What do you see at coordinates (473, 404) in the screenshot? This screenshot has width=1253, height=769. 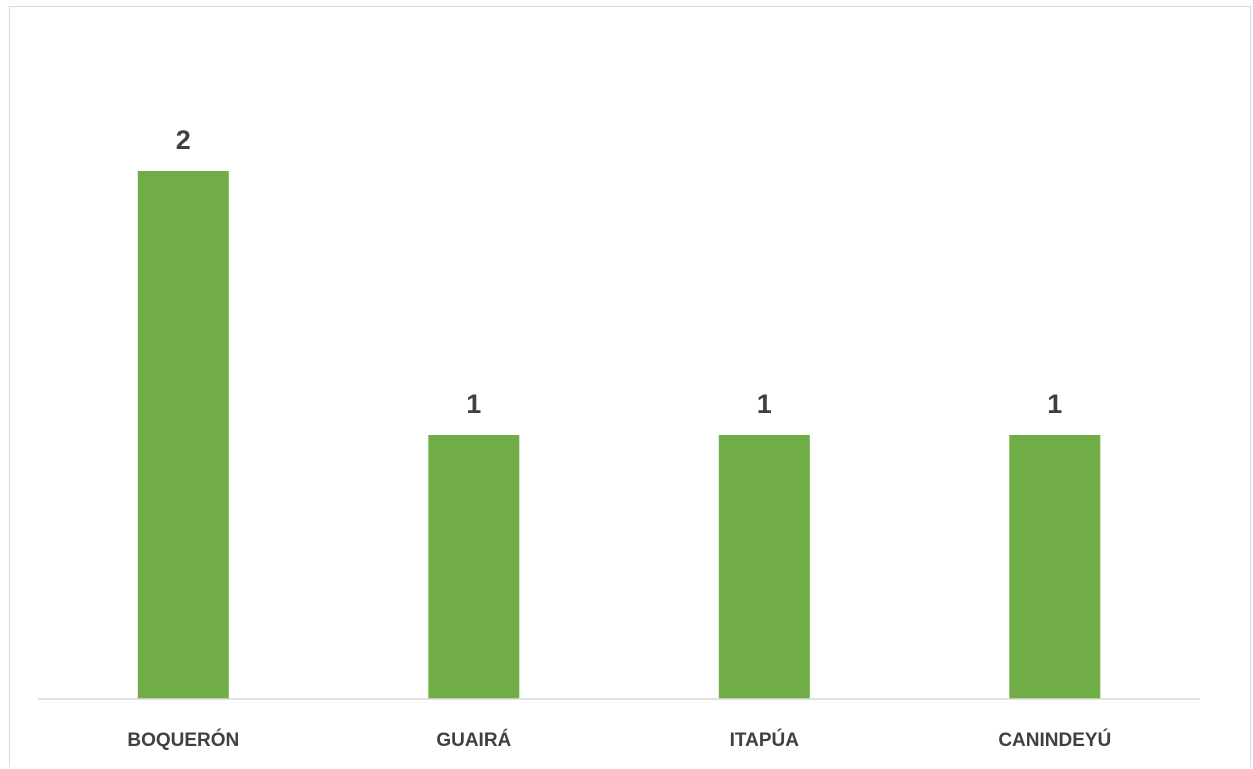 I see `data-label-2: 1` at bounding box center [473, 404].